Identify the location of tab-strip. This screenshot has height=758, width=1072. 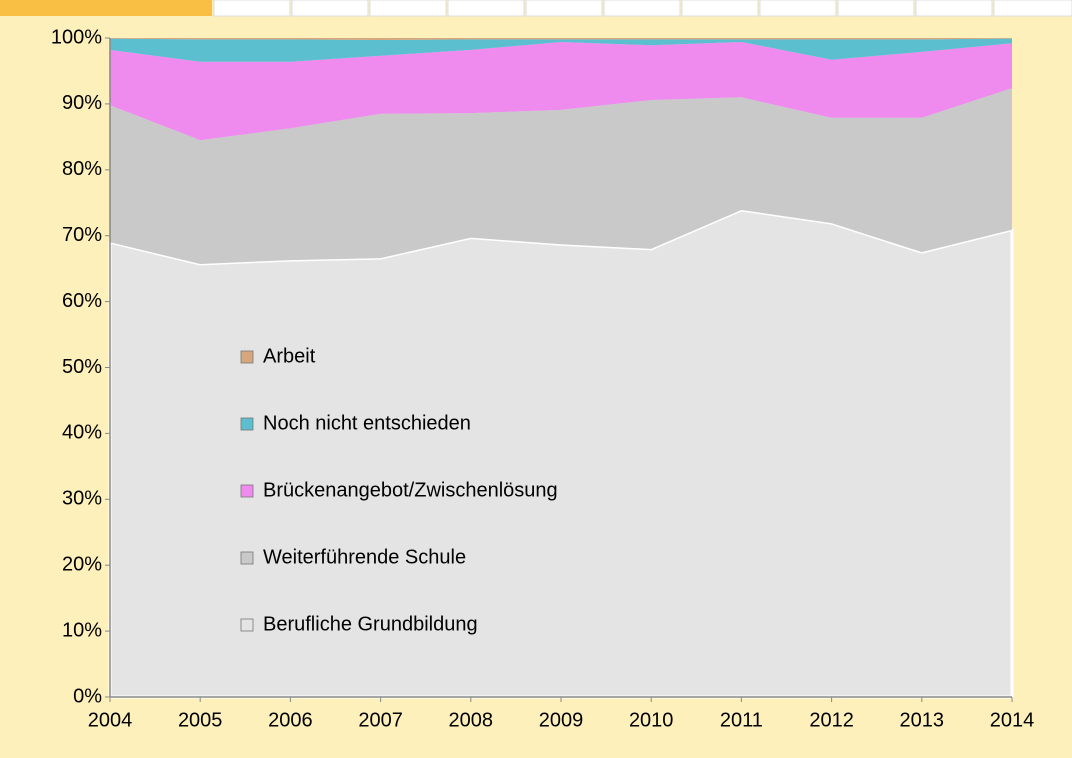
(536, 8).